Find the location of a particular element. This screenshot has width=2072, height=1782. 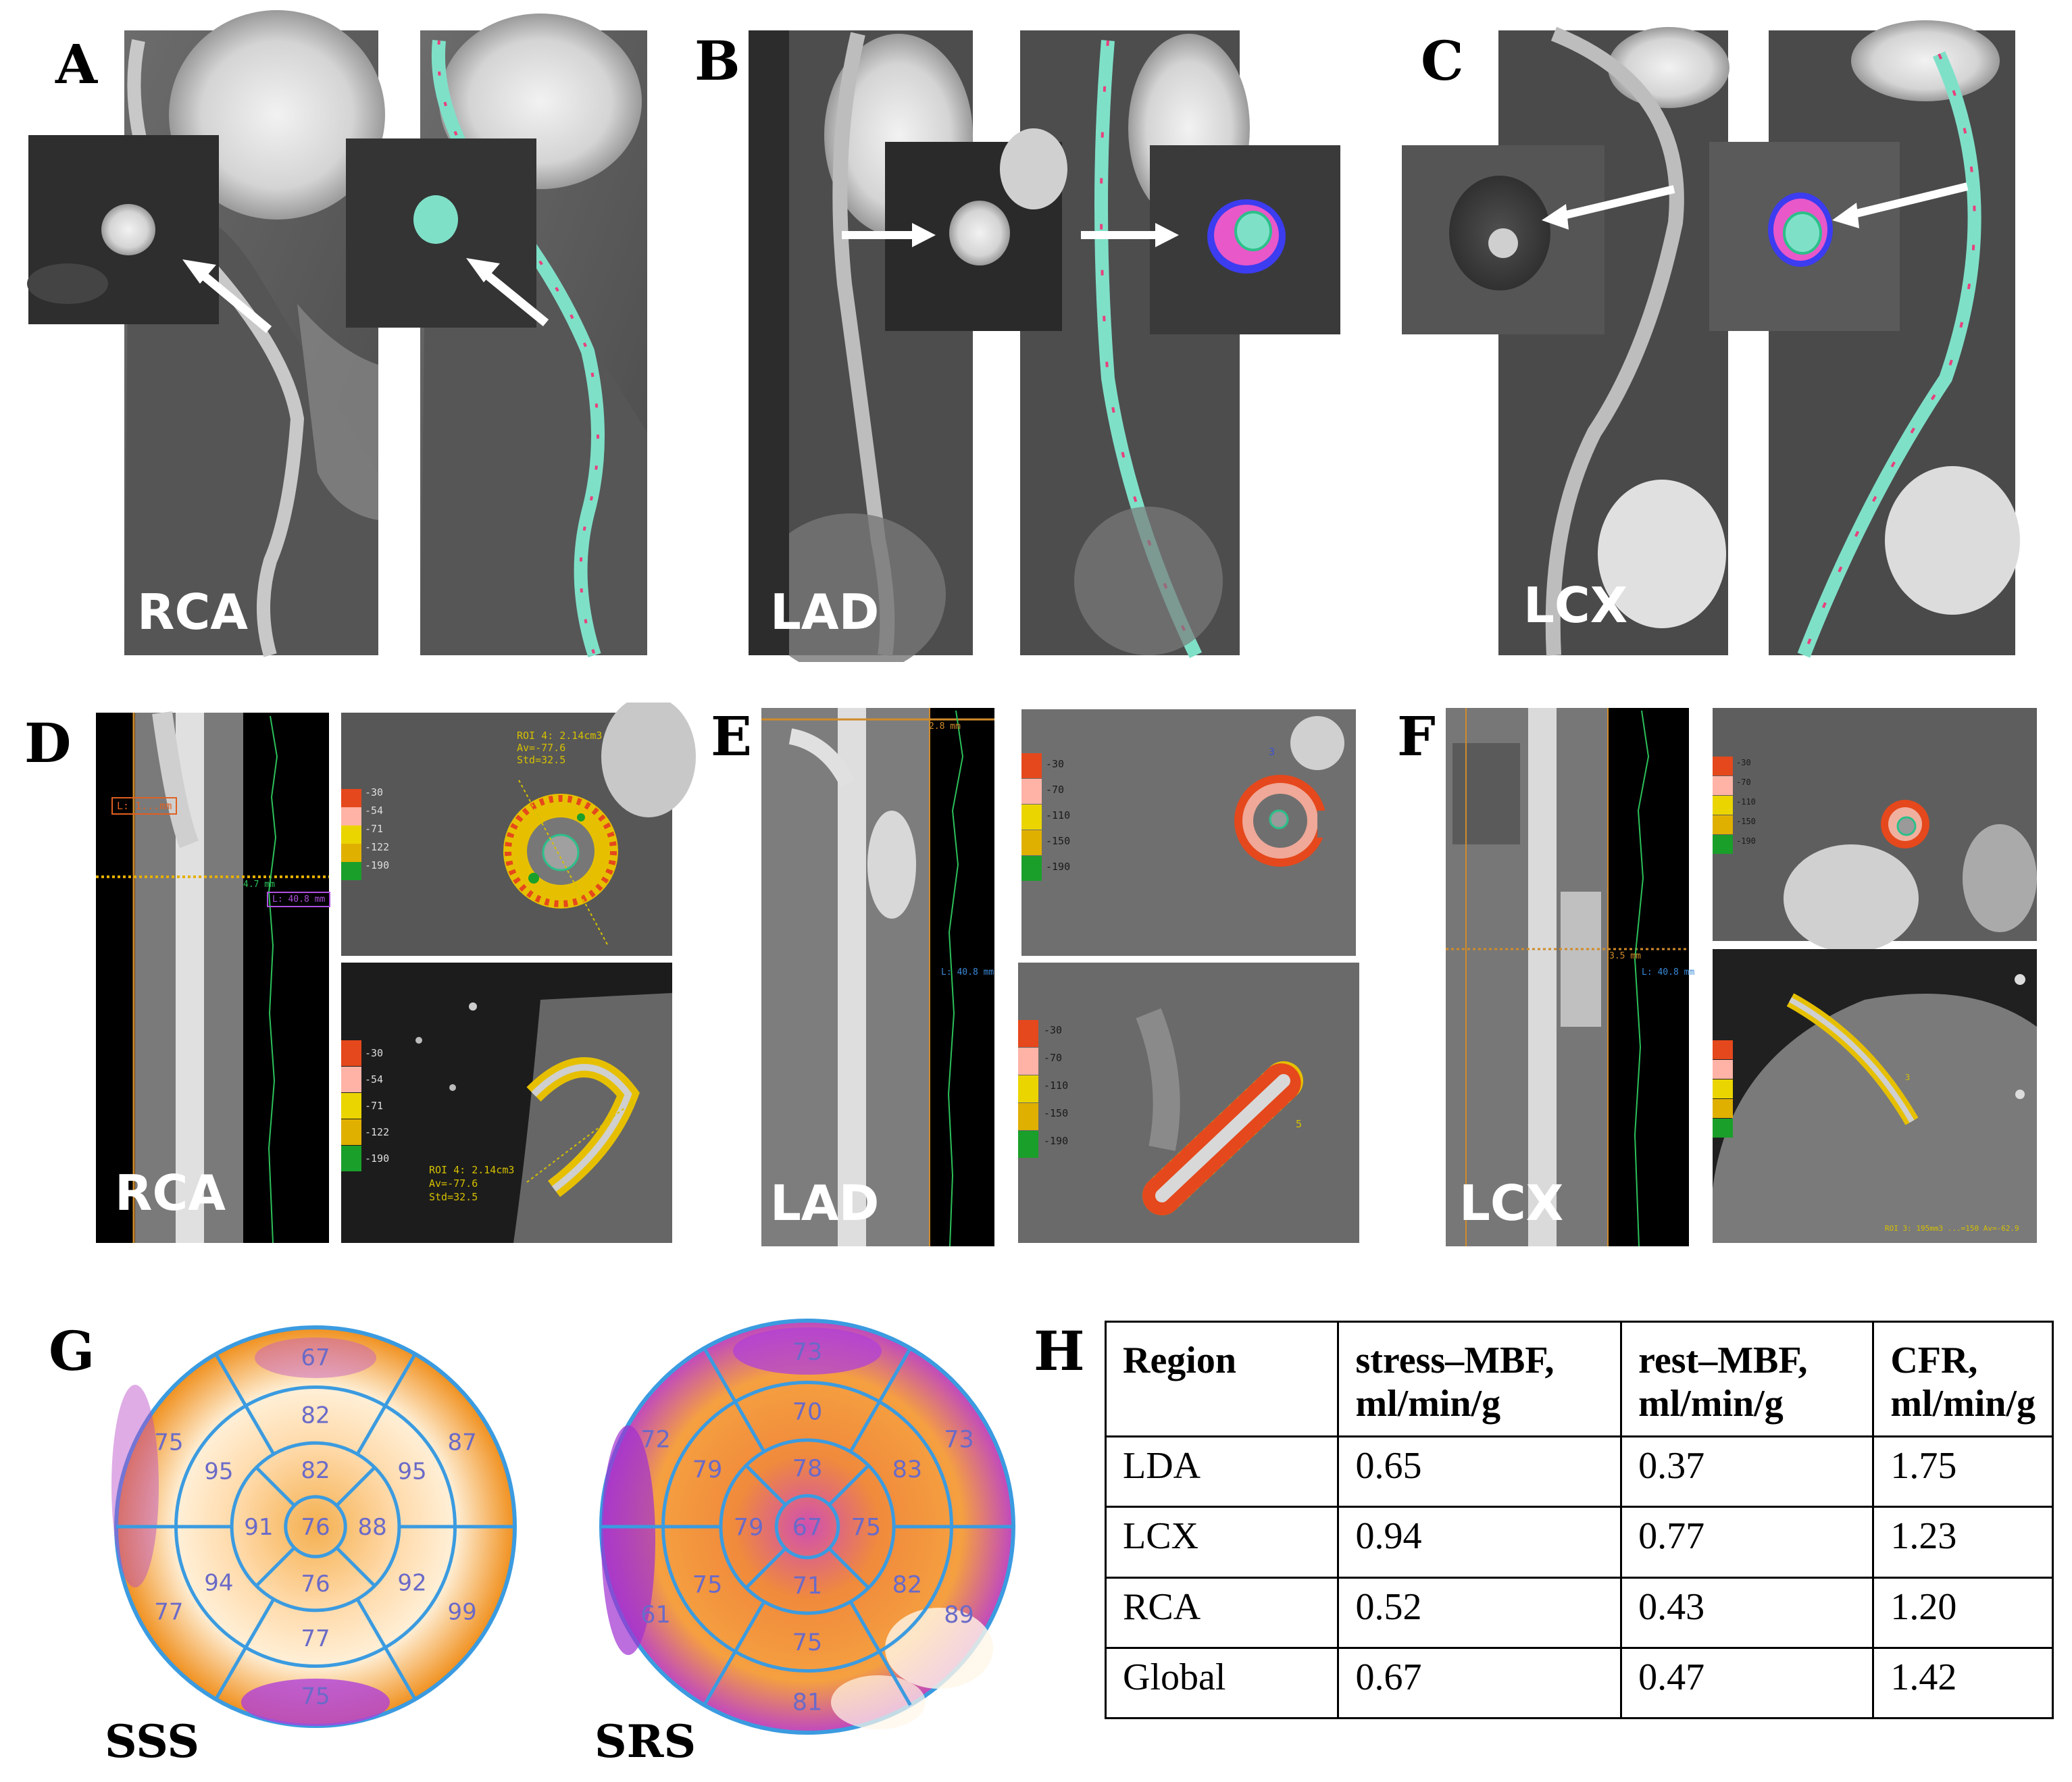

polar-caption-sss: SSS is located at coordinates (152, 1741).